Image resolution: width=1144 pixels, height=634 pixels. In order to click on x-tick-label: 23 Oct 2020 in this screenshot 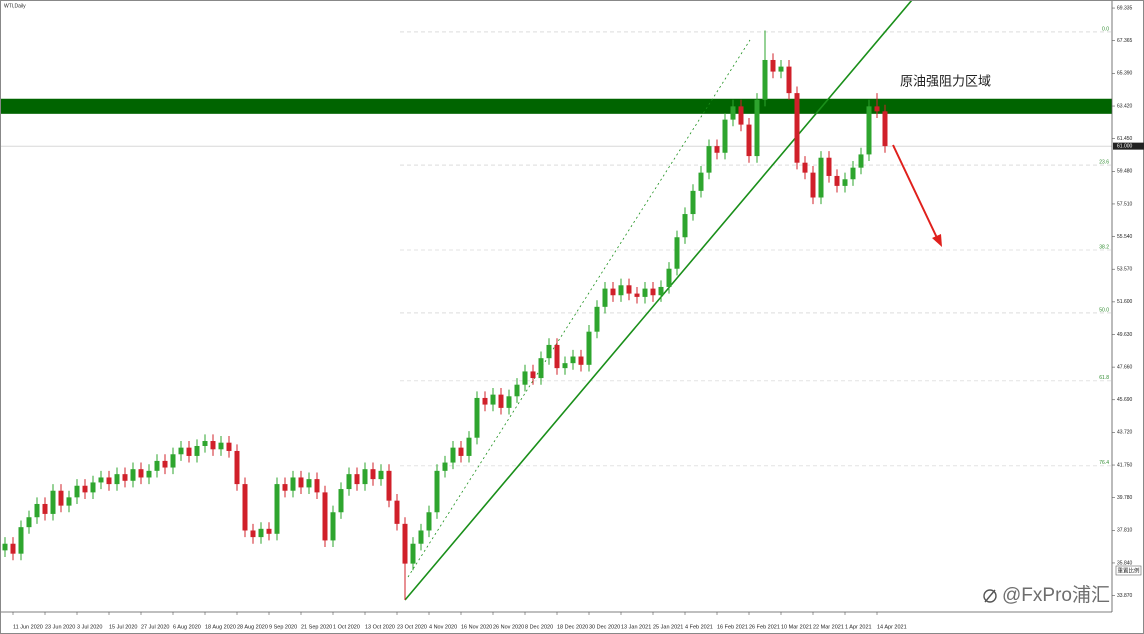, I will do `click(412, 627)`.